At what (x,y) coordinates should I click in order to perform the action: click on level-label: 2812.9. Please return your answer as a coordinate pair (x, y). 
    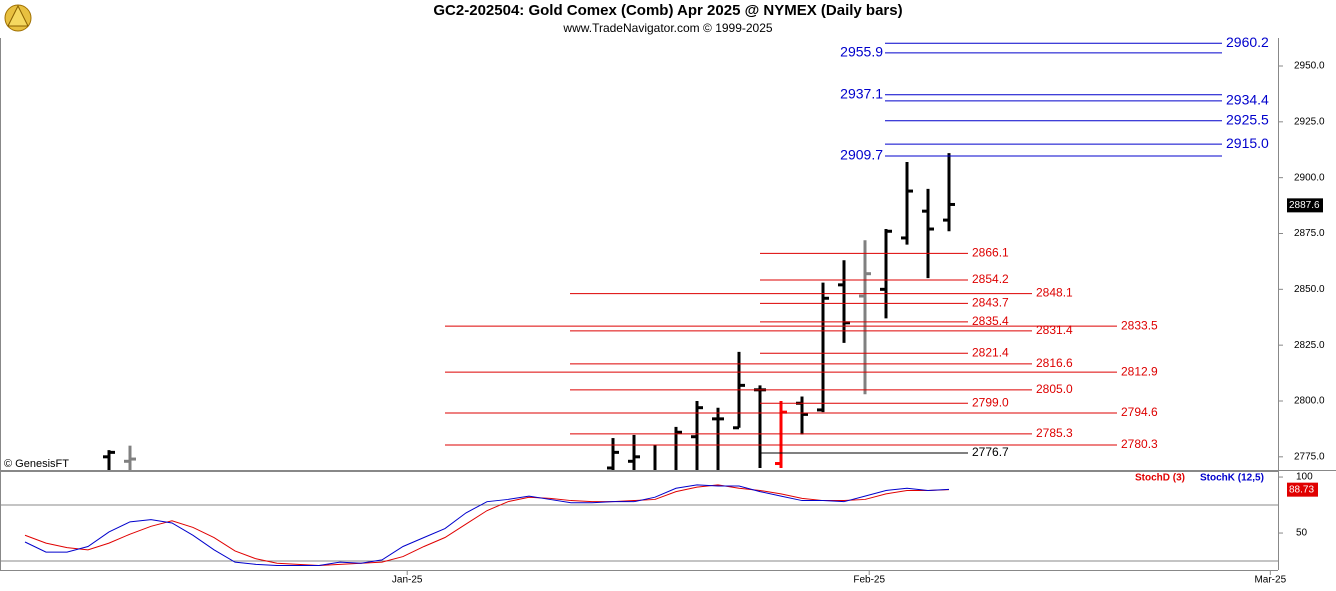
    Looking at the image, I should click on (1139, 371).